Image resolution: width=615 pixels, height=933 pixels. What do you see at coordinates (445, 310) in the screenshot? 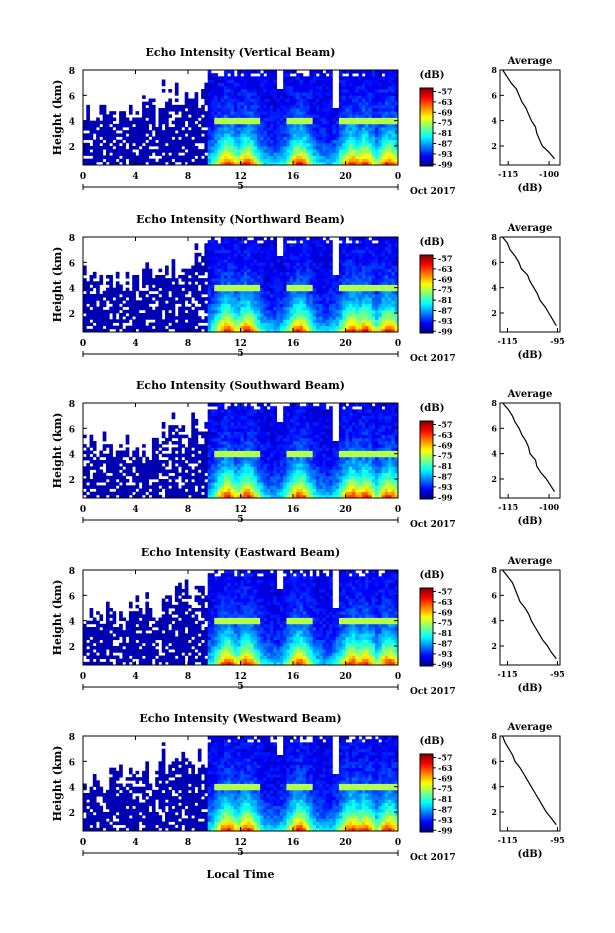
I see `colorbar-tick-label: -87` at bounding box center [445, 310].